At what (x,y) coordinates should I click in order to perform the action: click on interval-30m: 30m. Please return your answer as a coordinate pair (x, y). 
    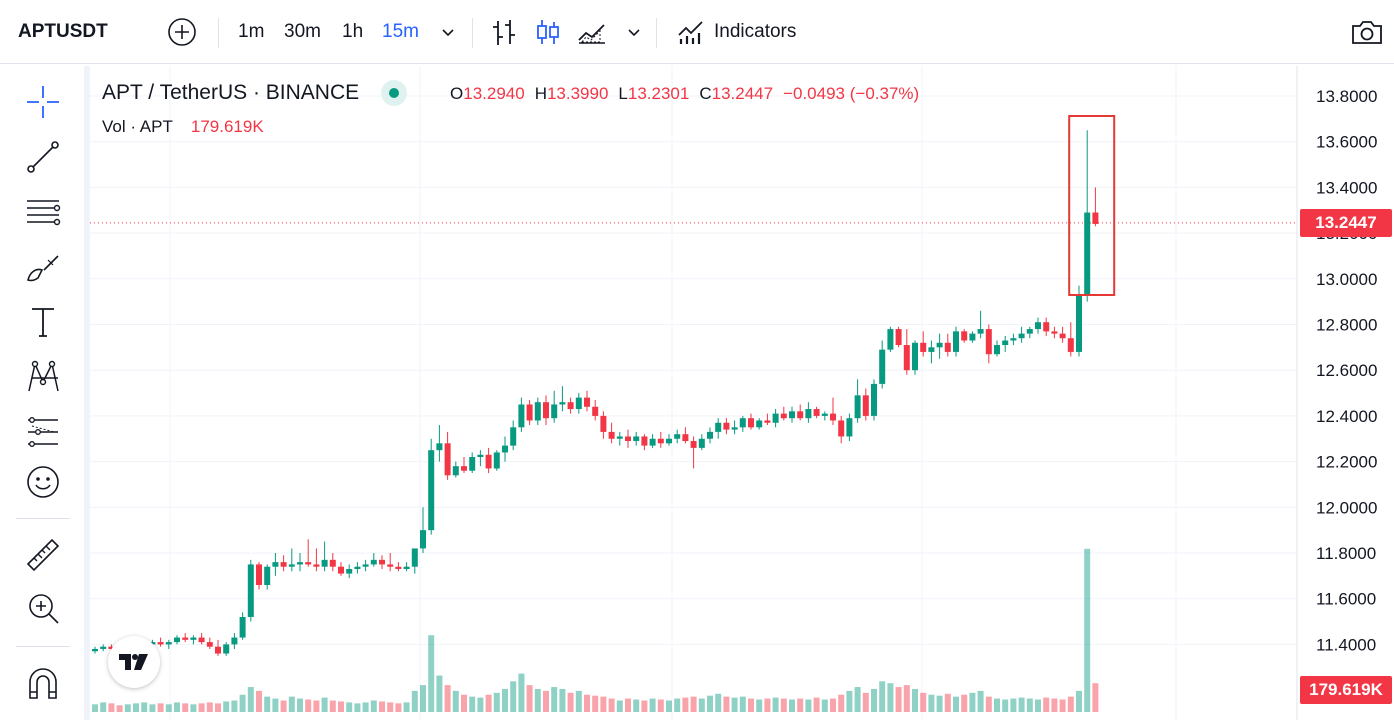
    Looking at the image, I should click on (302, 31).